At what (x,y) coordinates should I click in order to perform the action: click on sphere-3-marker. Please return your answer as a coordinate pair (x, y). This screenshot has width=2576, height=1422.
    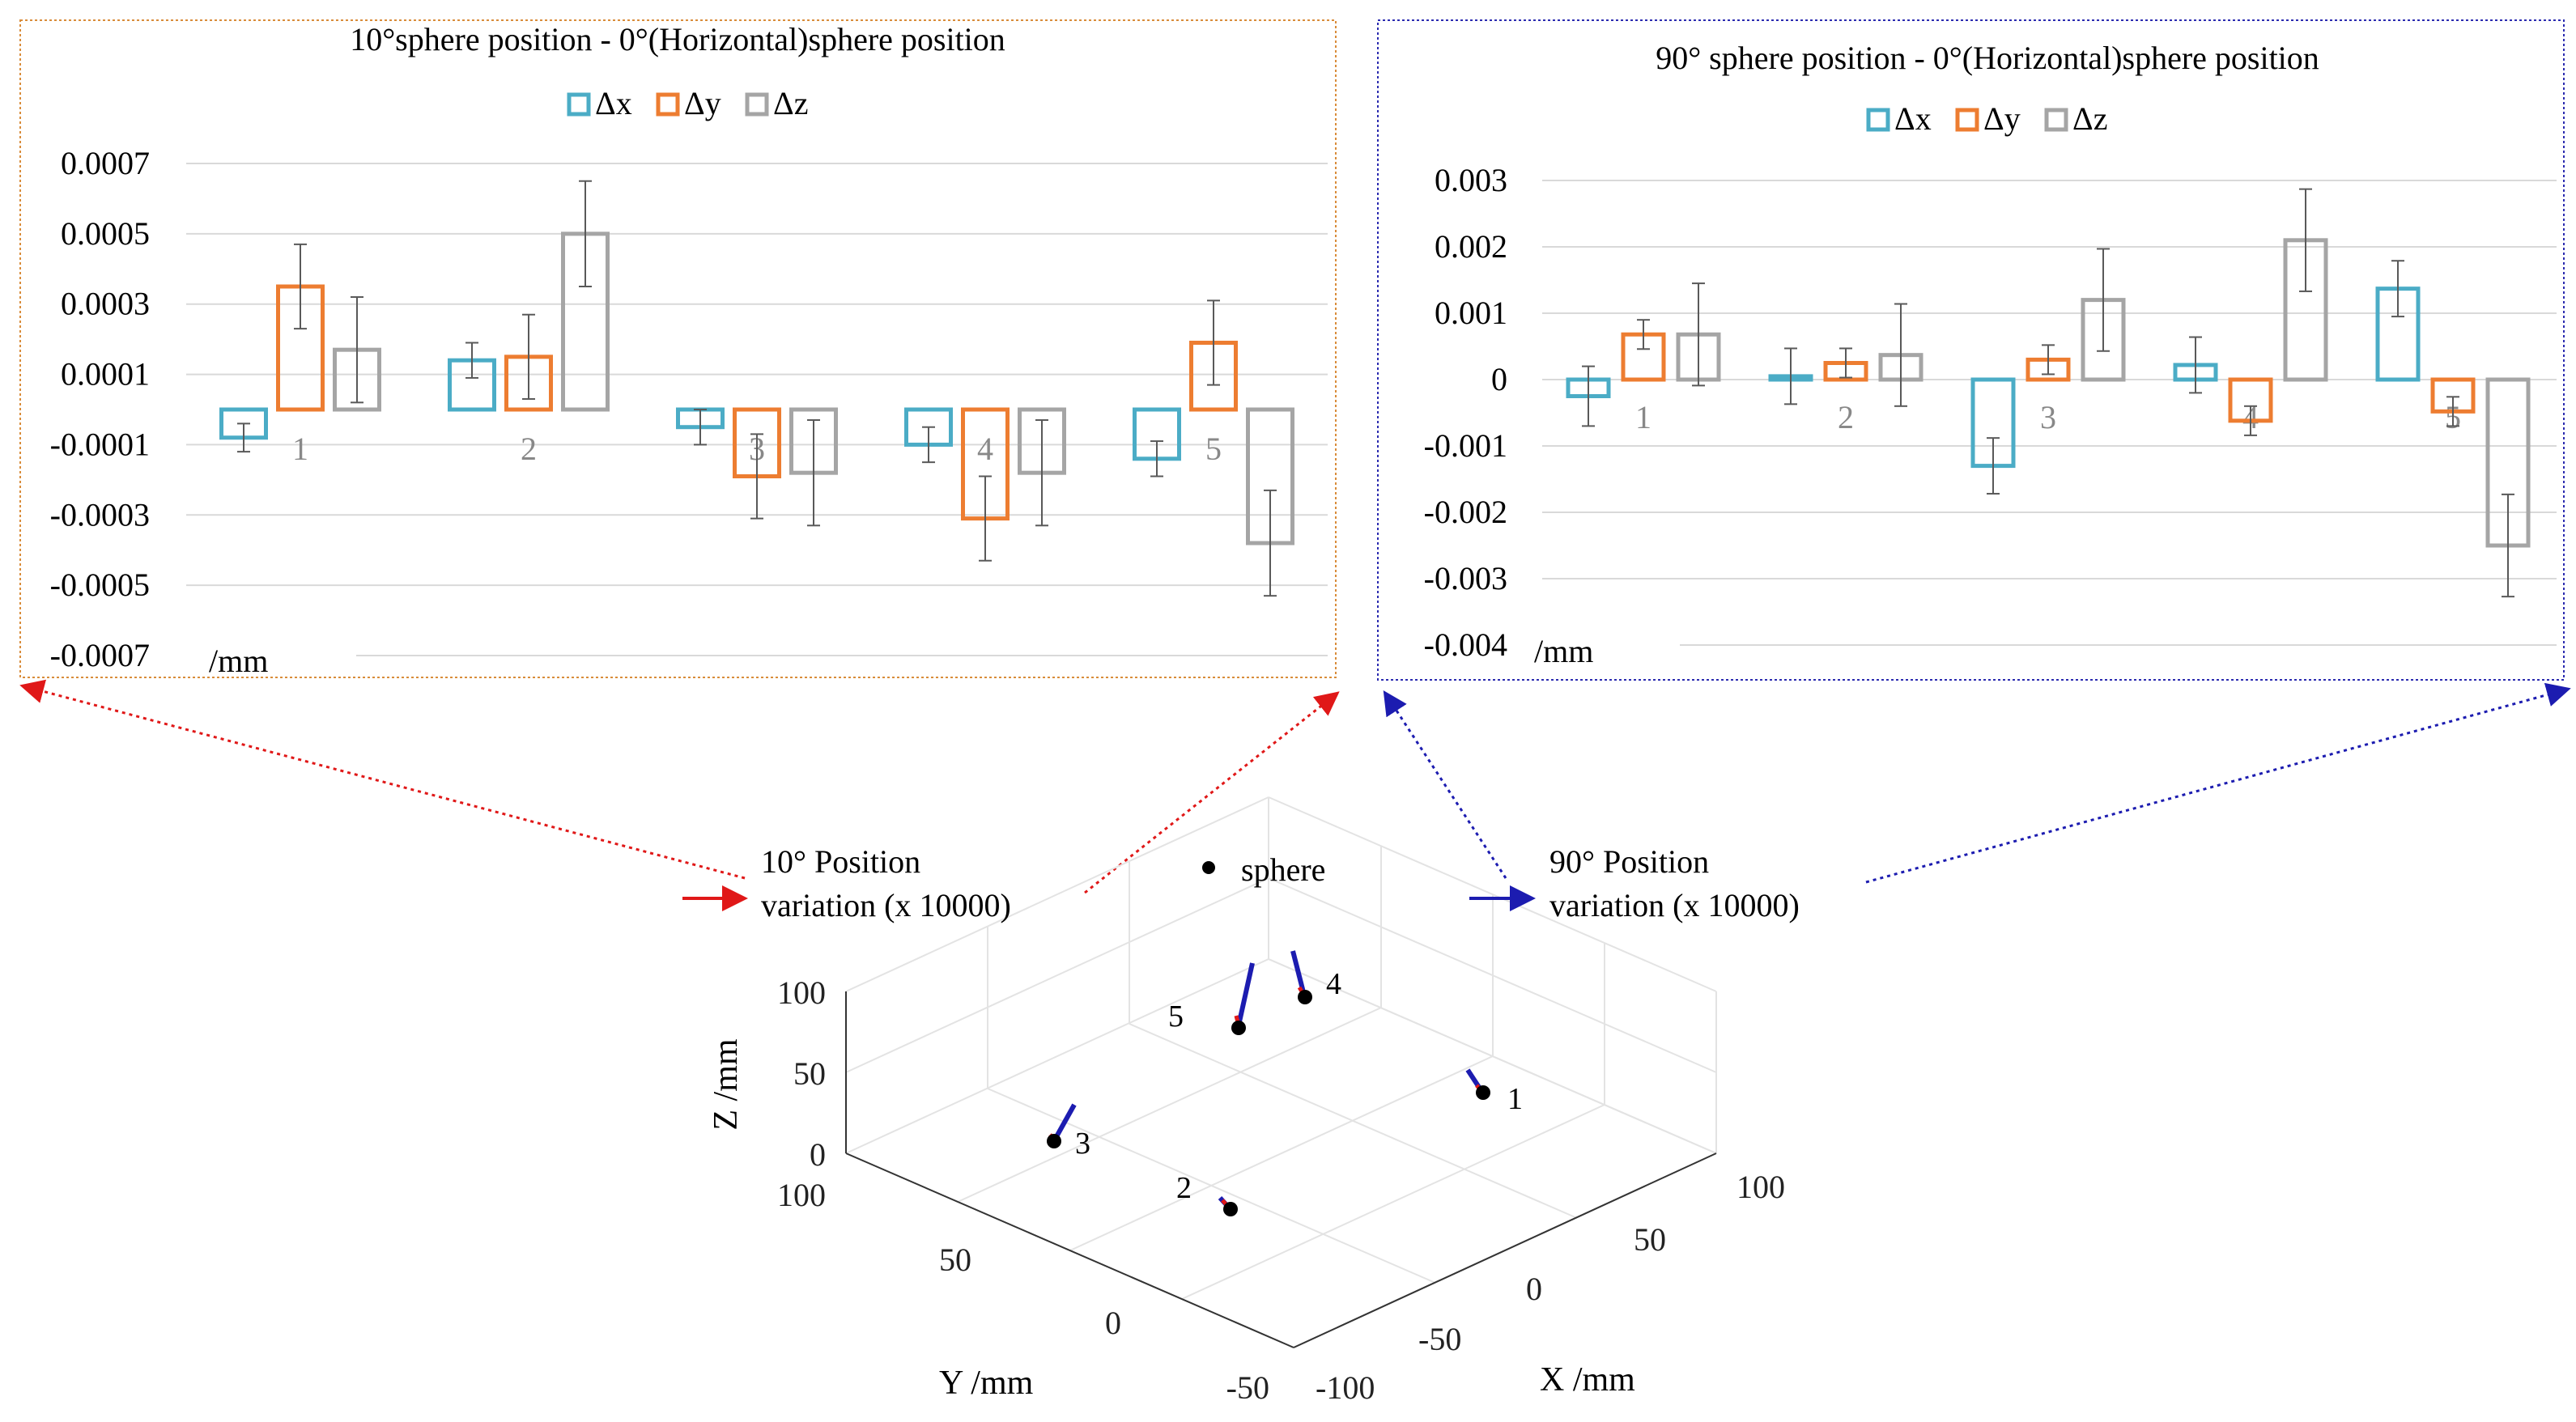
    Looking at the image, I should click on (1054, 1141).